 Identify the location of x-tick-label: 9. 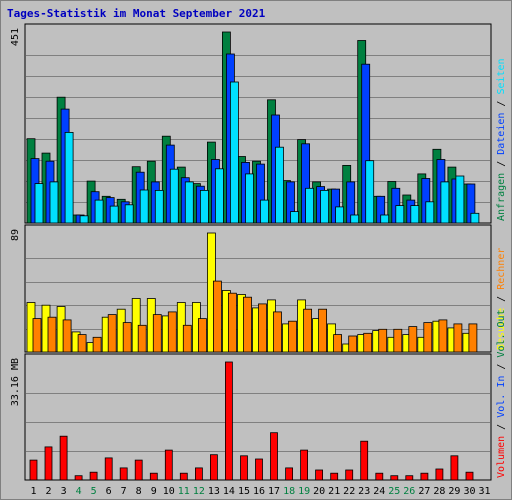
(154, 491).